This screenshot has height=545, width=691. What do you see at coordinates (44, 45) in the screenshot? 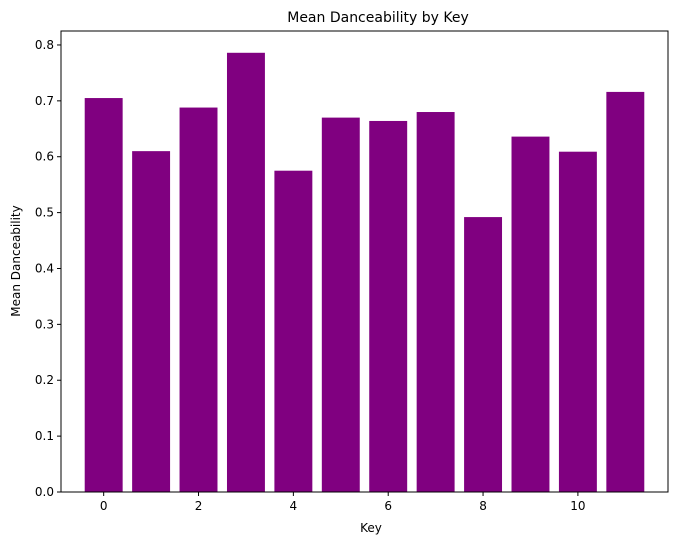
I see `y-tick-label: 0.8` at bounding box center [44, 45].